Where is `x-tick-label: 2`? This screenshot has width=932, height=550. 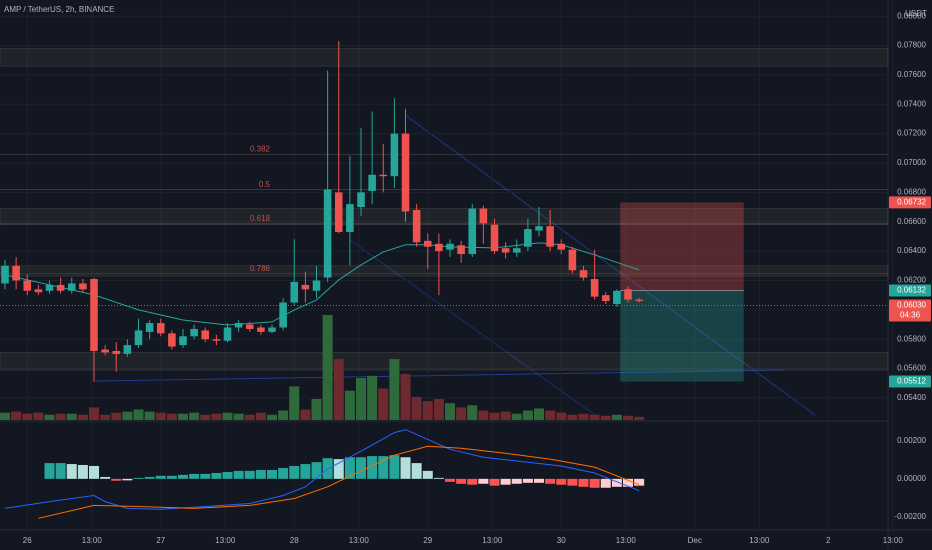
x-tick-label: 2 is located at coordinates (828, 540).